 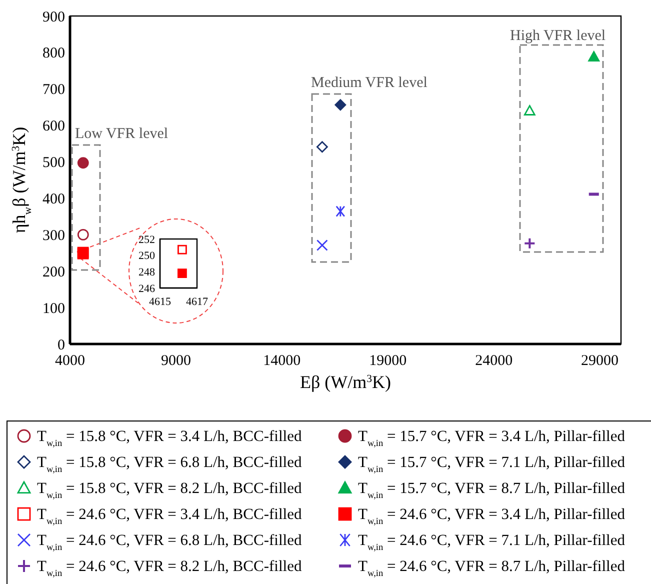 What do you see at coordinates (169, 516) in the screenshot?
I see `legend-label: T$_{w,in}$ = 24.6 °C, VFR = 3.4 L/h, BCC-filled` at bounding box center [169, 516].